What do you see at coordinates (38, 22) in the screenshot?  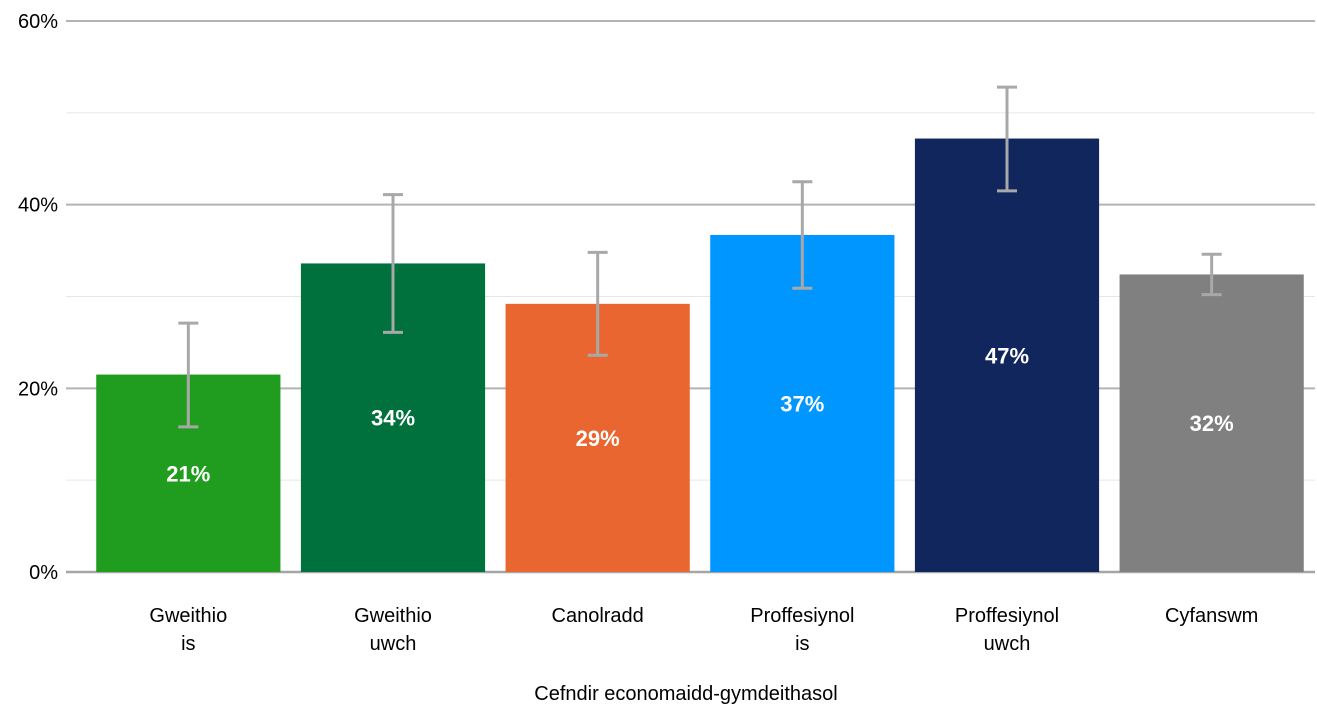 I see `y-tick-label: 60%` at bounding box center [38, 22].